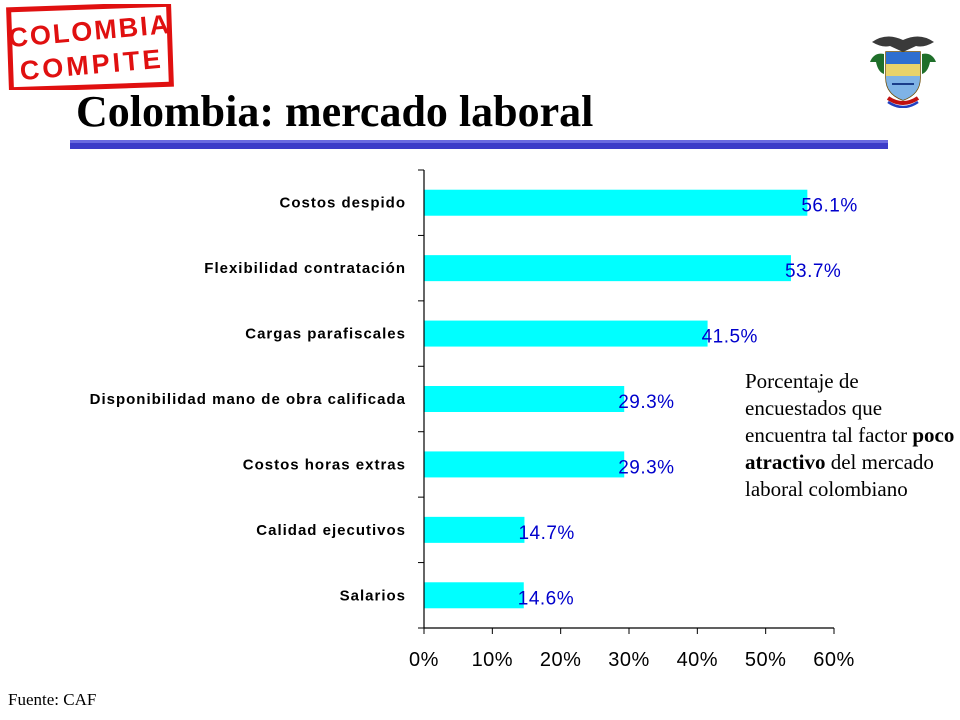 Image resolution: width=960 pixels, height=720 pixels. I want to click on category-label: Cargas parafiscales, so click(325, 334).